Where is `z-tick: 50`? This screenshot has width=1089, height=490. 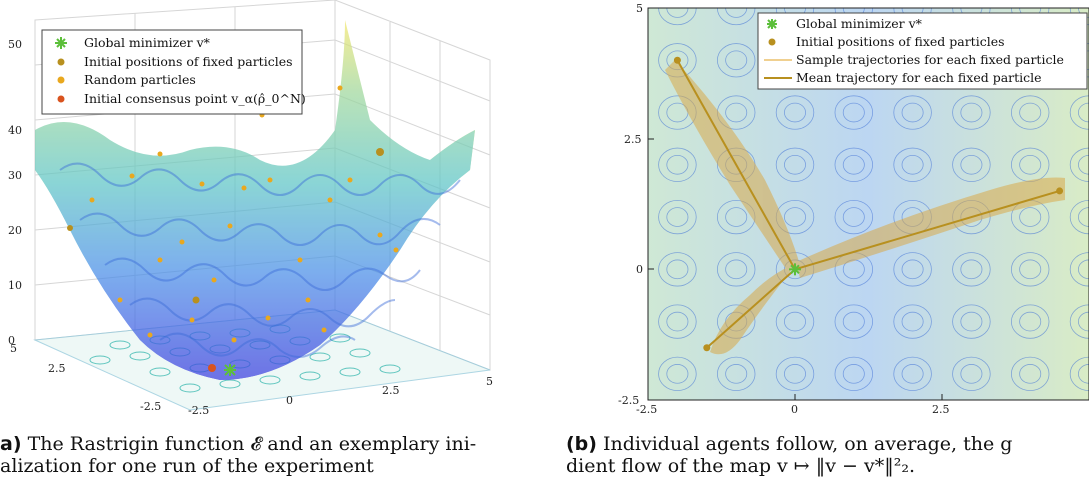 z-tick: 50 is located at coordinates (15, 44).